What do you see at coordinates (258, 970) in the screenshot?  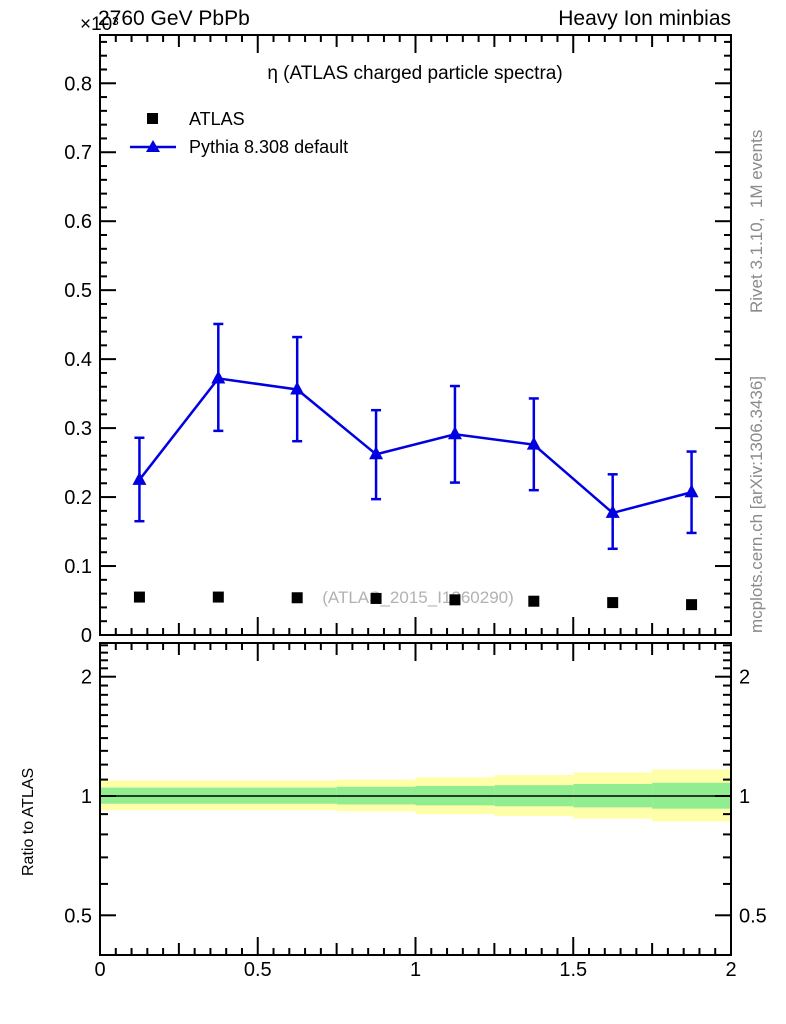 I see `x-tick-label: 0.5` at bounding box center [258, 970].